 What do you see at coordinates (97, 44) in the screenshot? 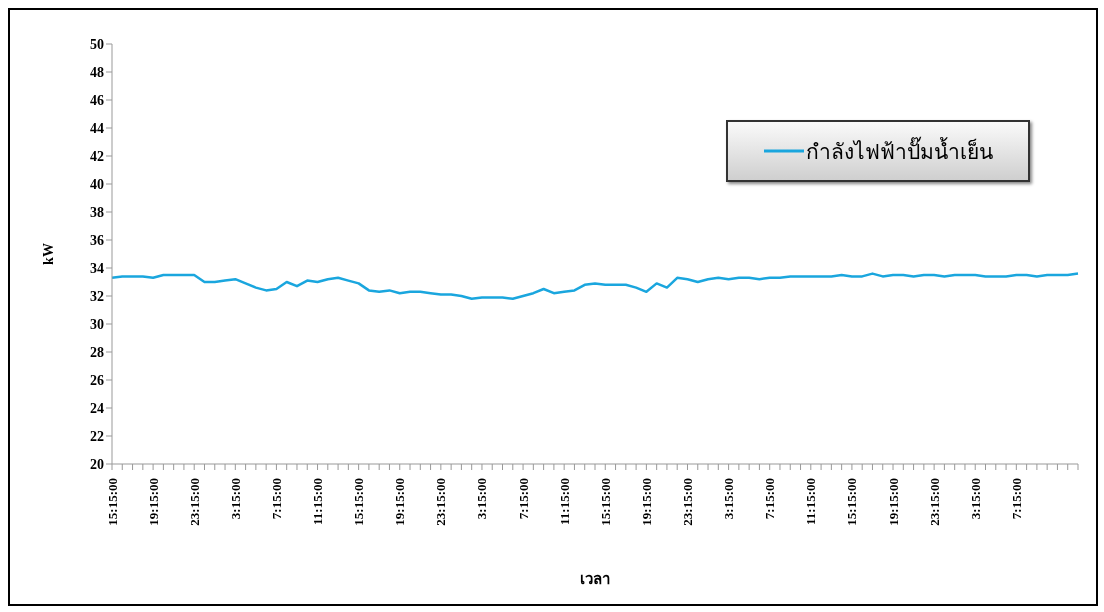
I see `y-tick-label: 50` at bounding box center [97, 44].